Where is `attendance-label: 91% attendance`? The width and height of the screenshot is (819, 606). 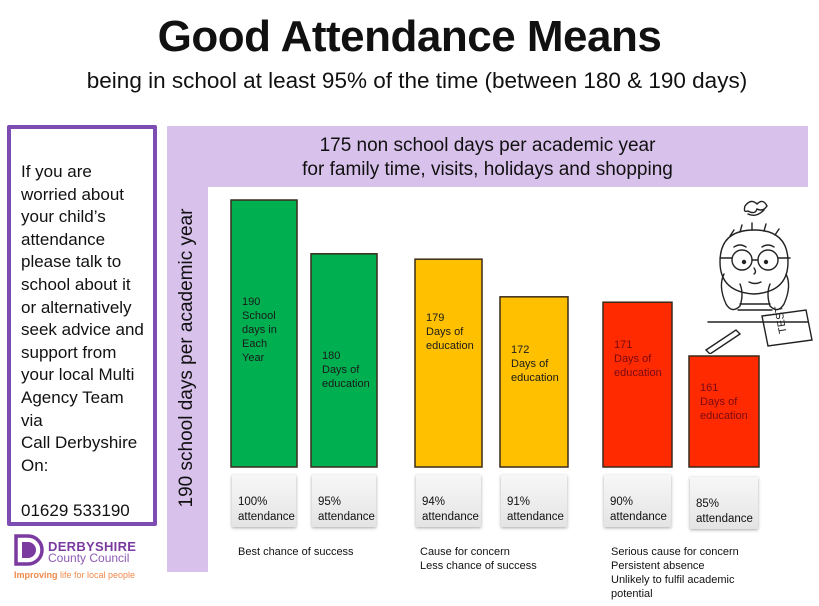 attendance-label: 91% attendance is located at coordinates (535, 509).